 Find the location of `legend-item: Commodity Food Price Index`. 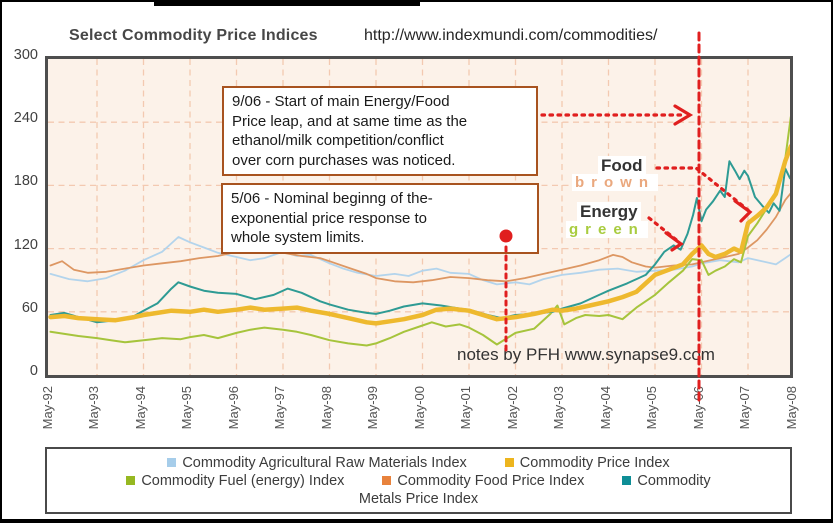

legend-item: Commodity Food Price Index is located at coordinates (483, 481).